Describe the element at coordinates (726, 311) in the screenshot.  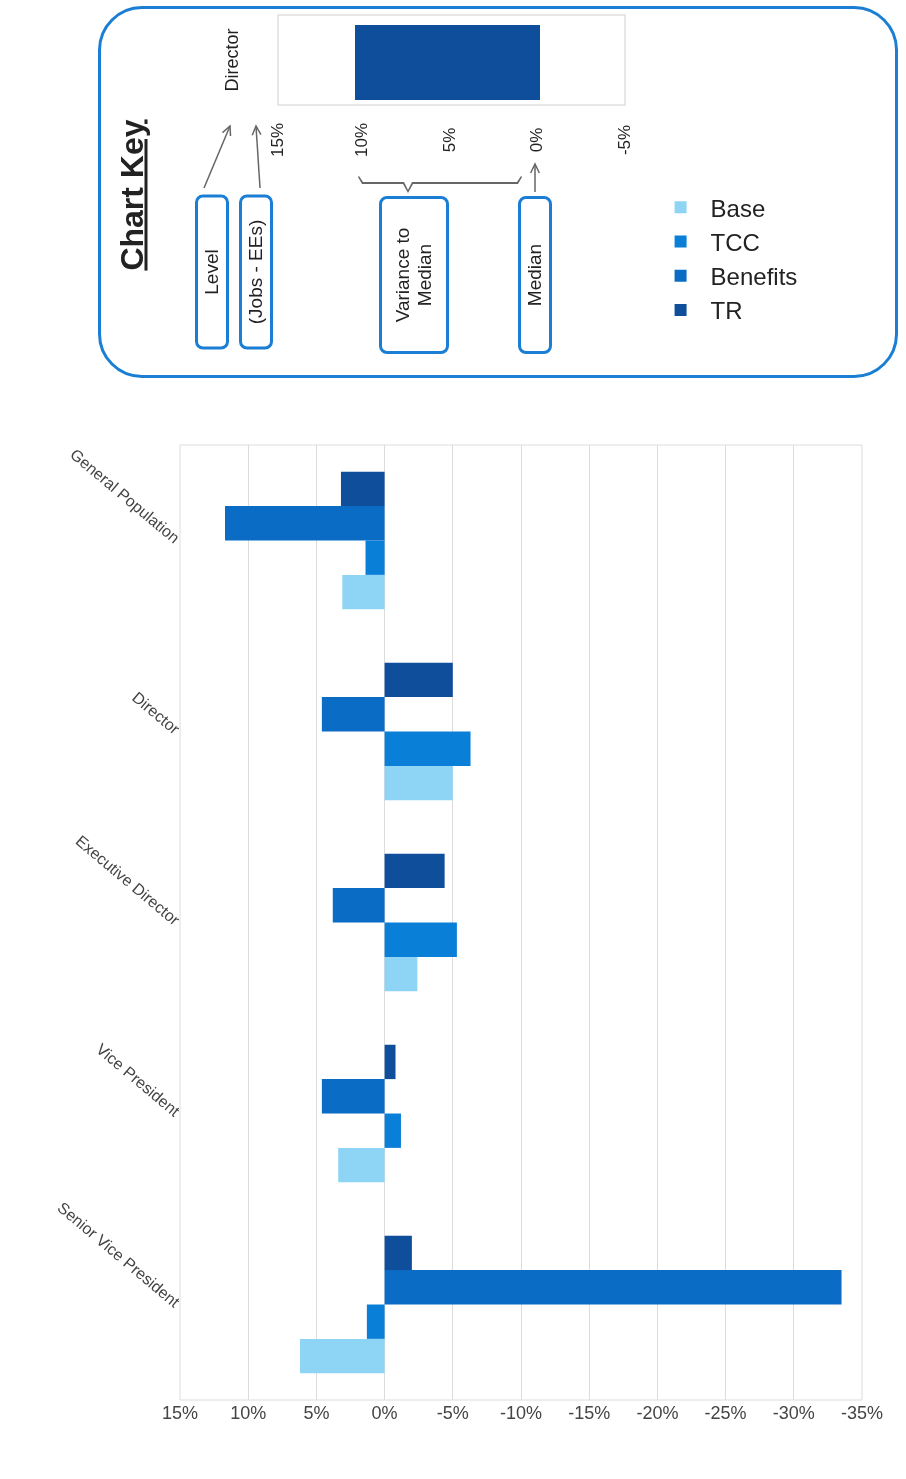
I see `legend-label: TR` at that location.